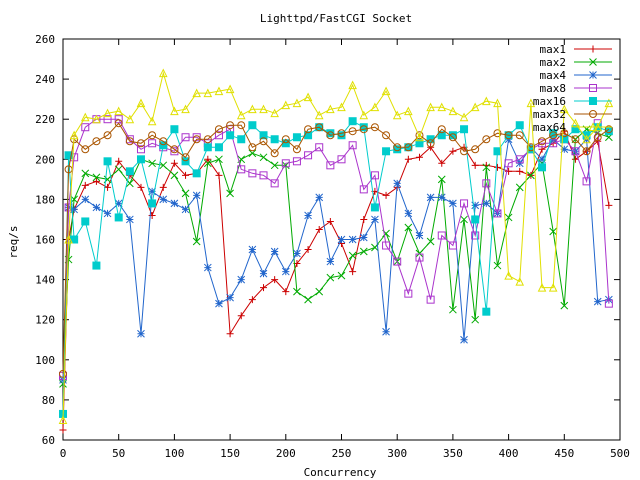  What do you see at coordinates (553, 49) in the screenshot?
I see `legend-label: max1` at bounding box center [553, 49].